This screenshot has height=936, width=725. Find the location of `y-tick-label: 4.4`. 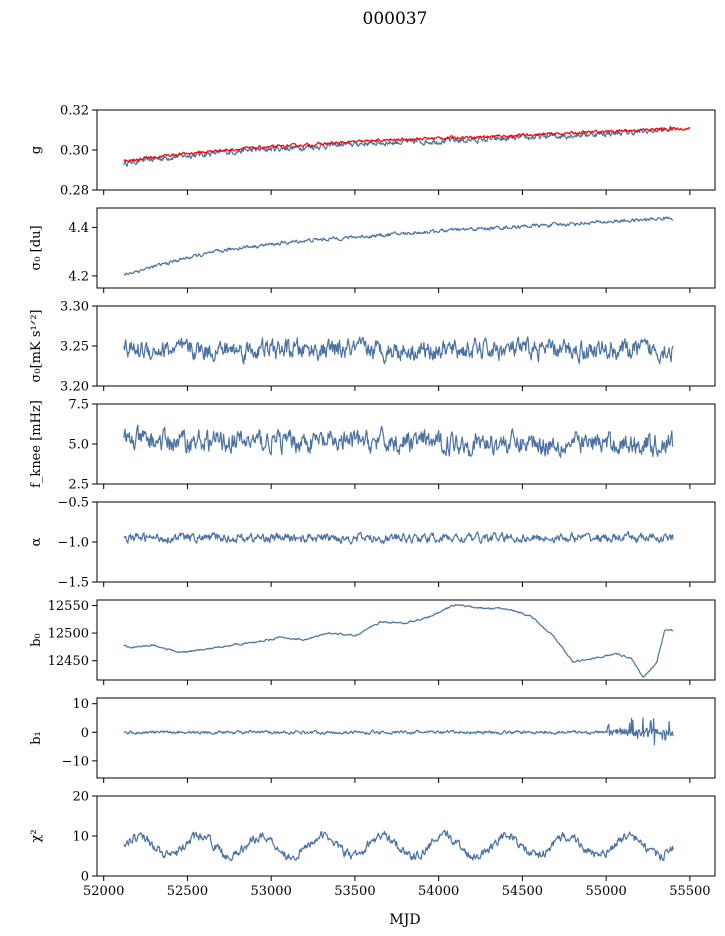

y-tick-label: 4.4 is located at coordinates (78, 228).